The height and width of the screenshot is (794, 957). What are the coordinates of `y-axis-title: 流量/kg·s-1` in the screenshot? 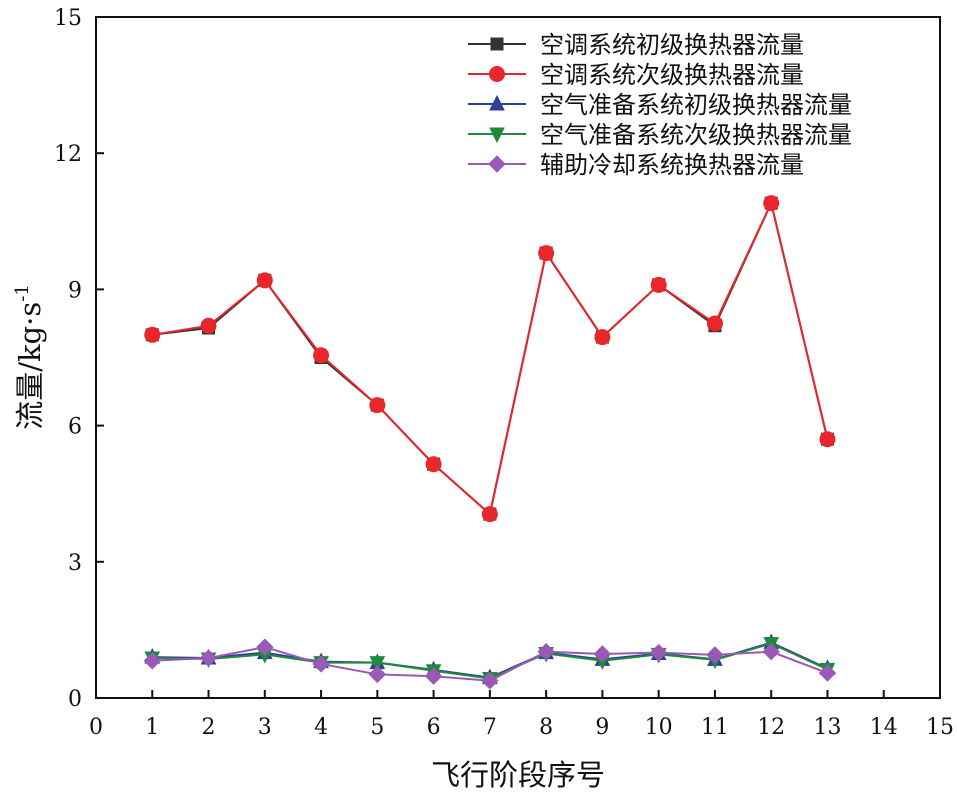 It's located at (29, 357).